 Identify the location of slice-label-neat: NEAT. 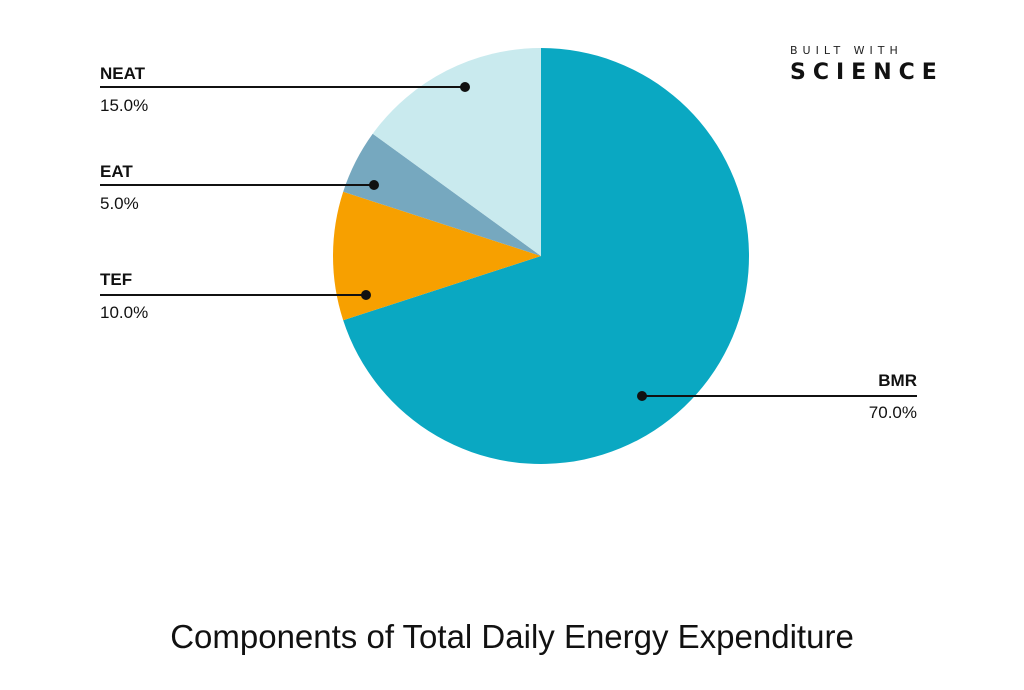
(123, 73).